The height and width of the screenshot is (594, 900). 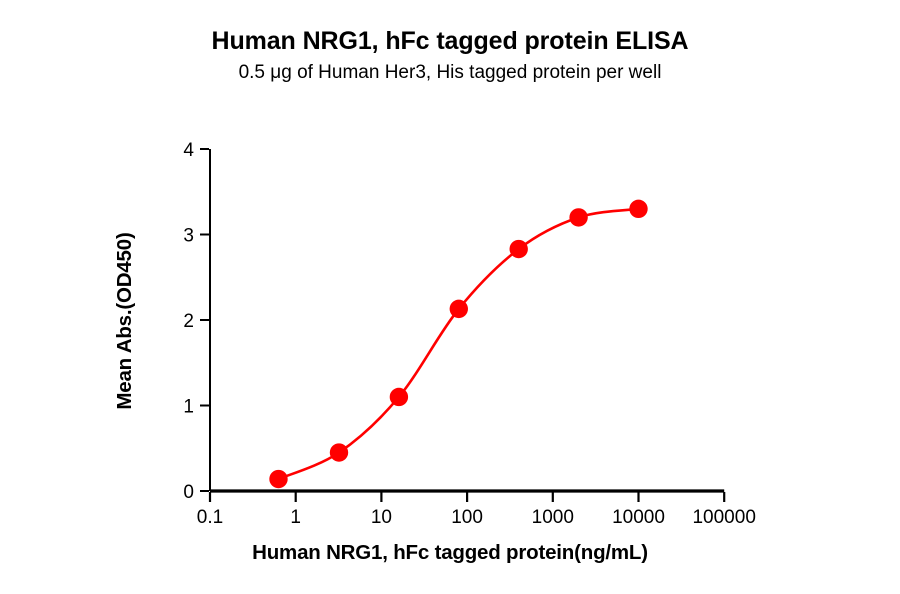 What do you see at coordinates (638, 517) in the screenshot?
I see `x-tick-label: 10000` at bounding box center [638, 517].